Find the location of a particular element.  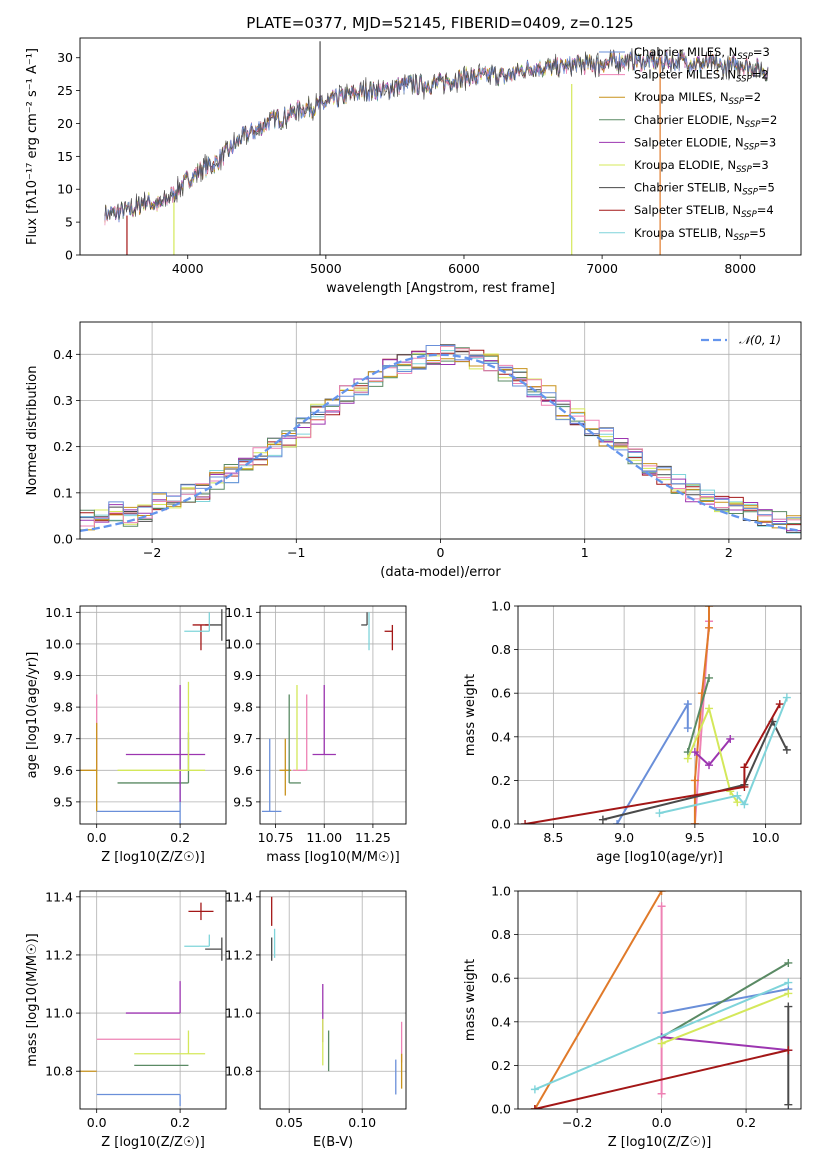

y-axis-label: age [log10(age/yr)] is located at coordinates (32, 715).